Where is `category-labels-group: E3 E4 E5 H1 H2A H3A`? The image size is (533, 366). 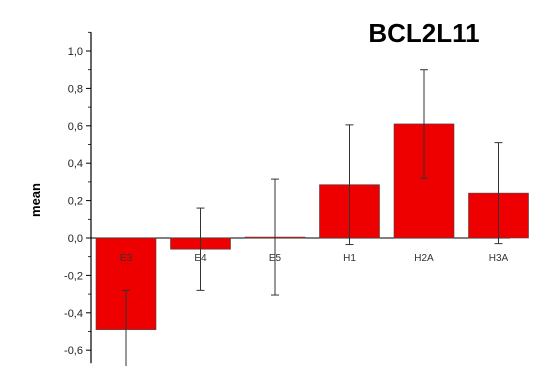
category-labels-group: E3 E4 E5 H1 H2A H3A is located at coordinates (314, 258).